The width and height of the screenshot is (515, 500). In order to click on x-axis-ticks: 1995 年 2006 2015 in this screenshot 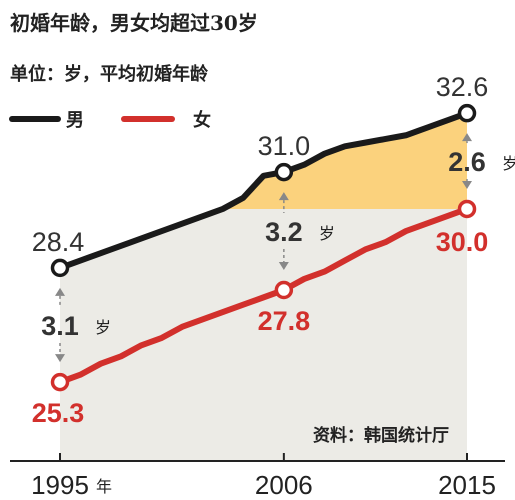, I will do `click(263, 476)`.